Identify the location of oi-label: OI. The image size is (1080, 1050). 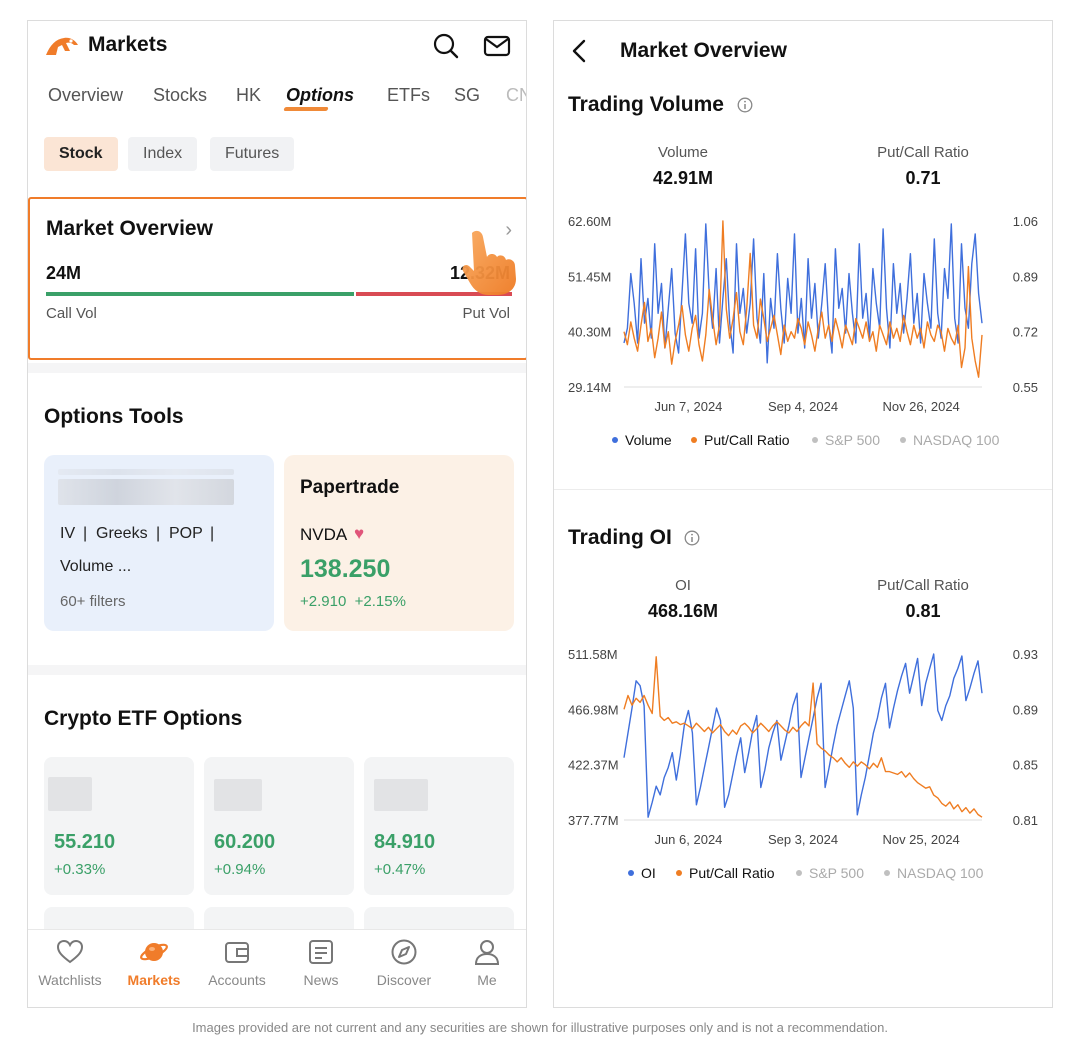
(683, 585).